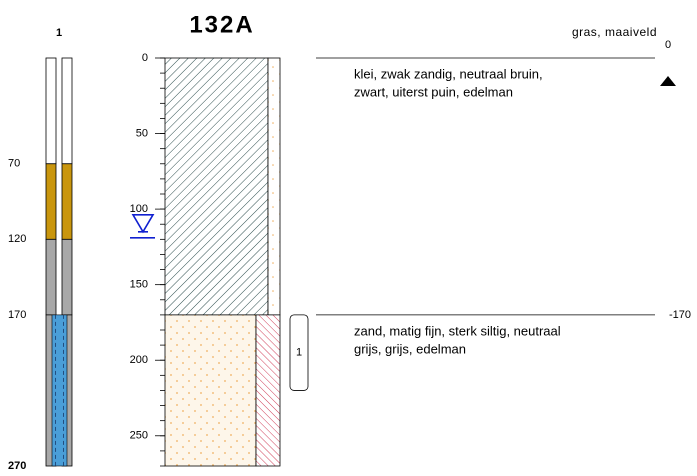 Image resolution: width=697 pixels, height=476 pixels. Describe the element at coordinates (221, 24) in the screenshot. I see `borehole-id: 132A` at that location.